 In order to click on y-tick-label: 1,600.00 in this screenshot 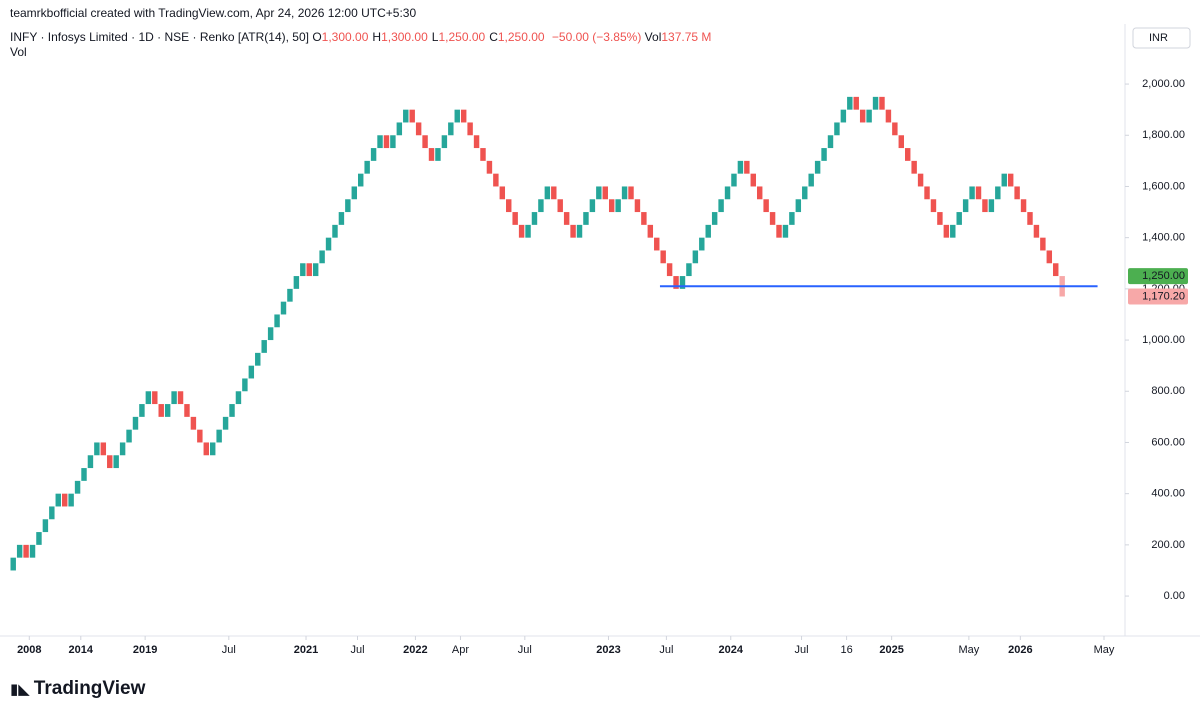, I will do `click(1163, 186)`.